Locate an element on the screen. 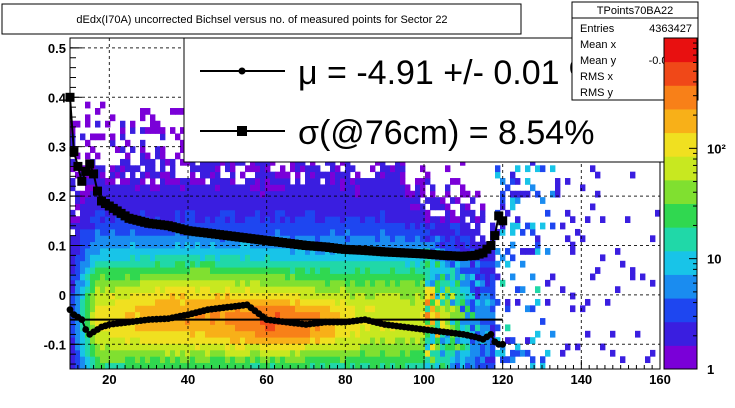 Image resolution: width=735 pixels, height=408 pixels. sigma-point is located at coordinates (86, 171).